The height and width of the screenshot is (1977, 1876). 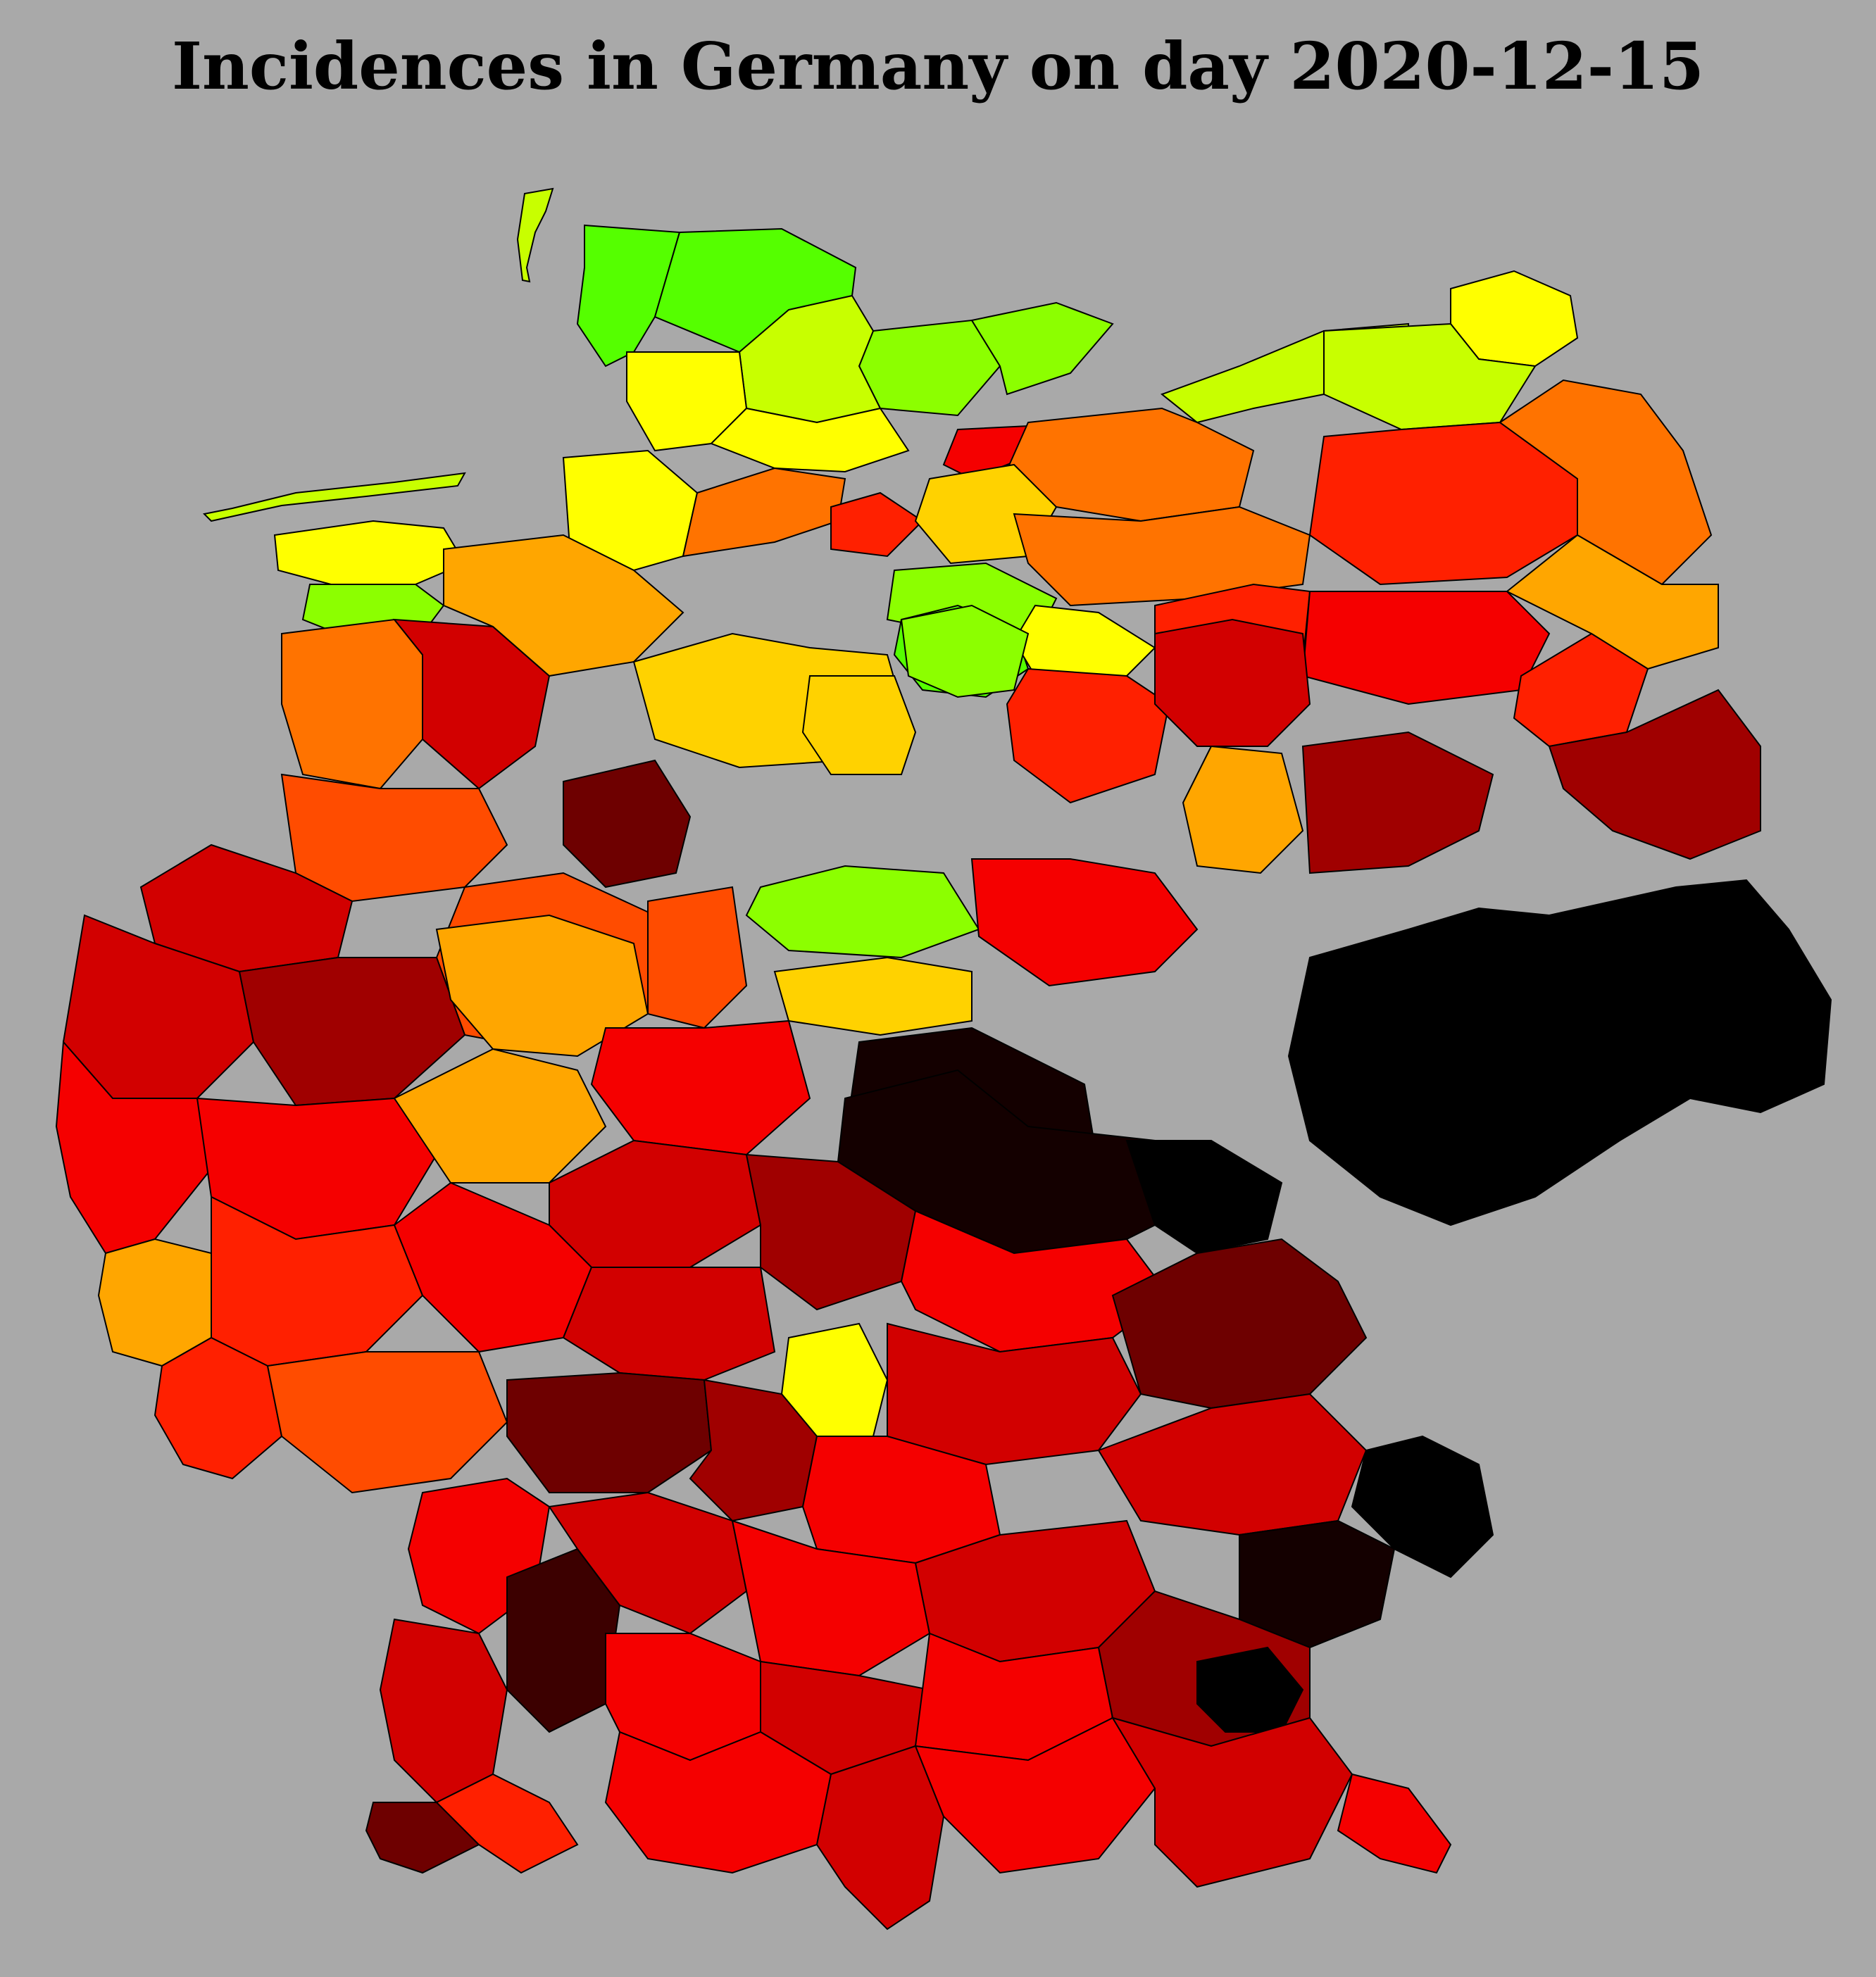 What do you see at coordinates (1042, 348) in the screenshot?
I see `region-kiel-ploen` at bounding box center [1042, 348].